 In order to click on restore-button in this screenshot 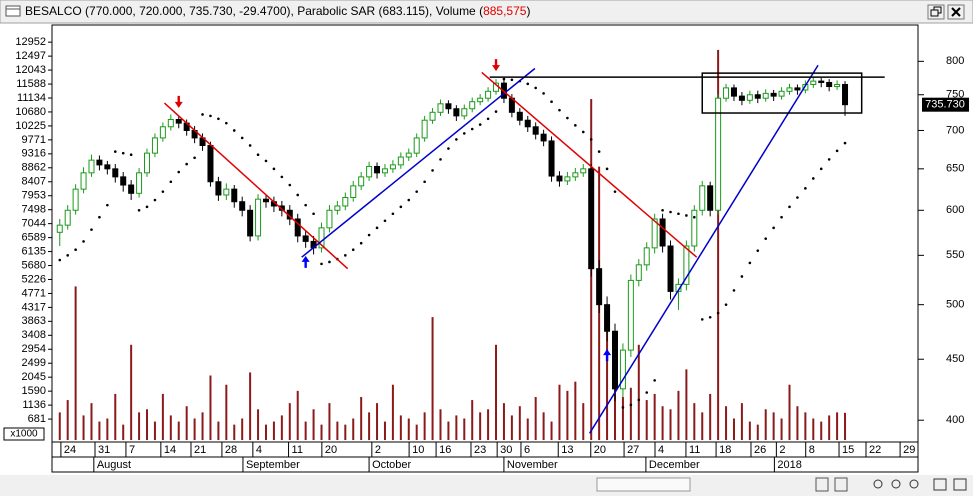, I will do `click(936, 12)`.